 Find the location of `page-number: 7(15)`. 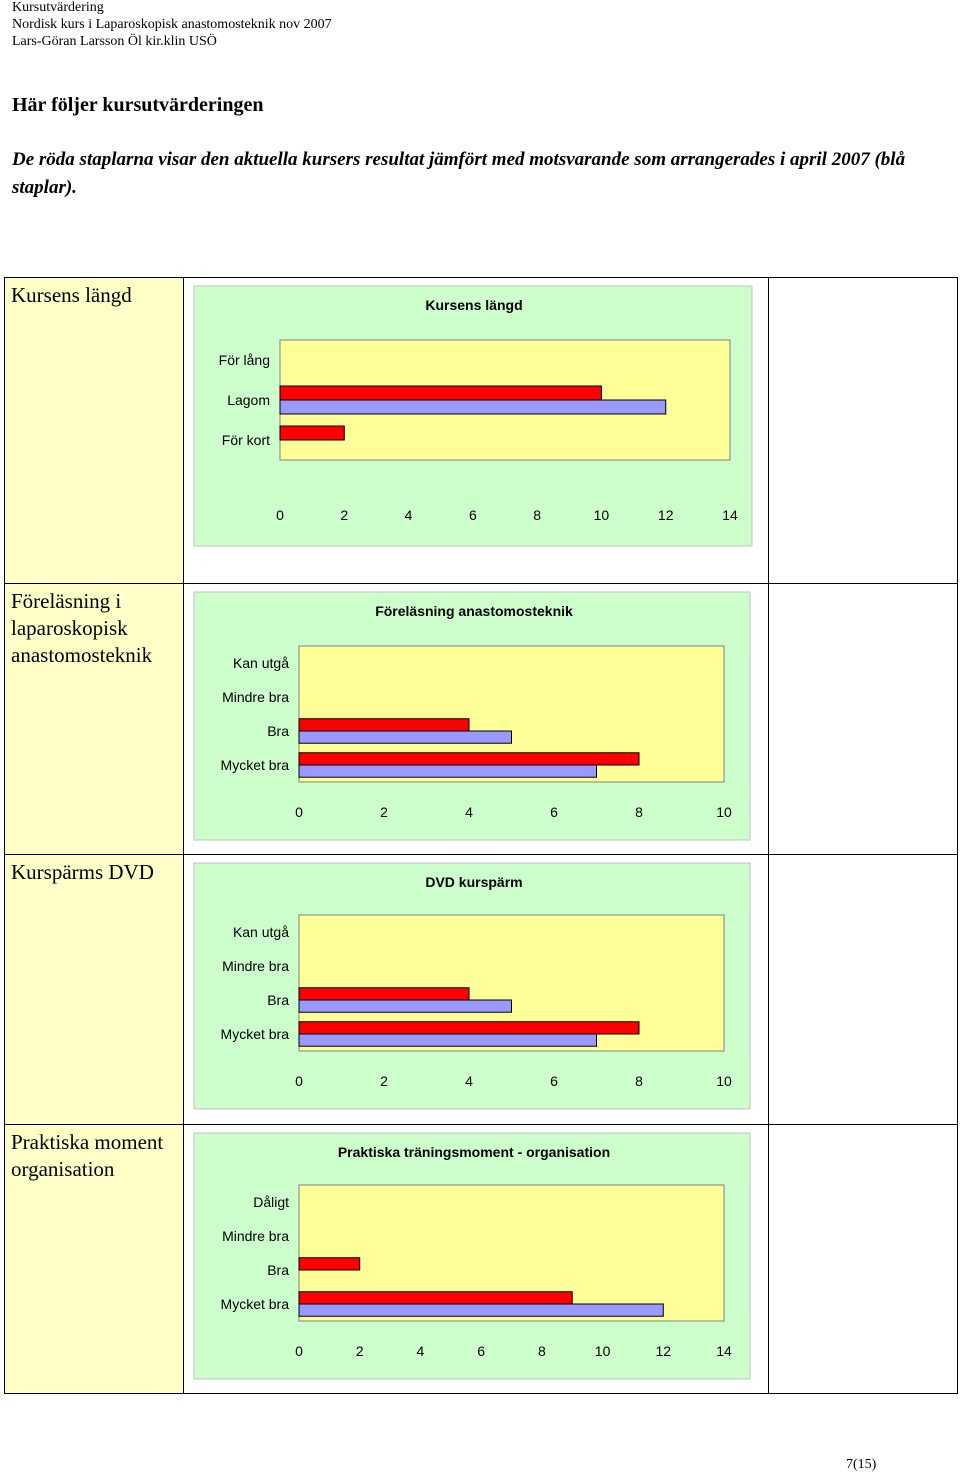

page-number: 7(15) is located at coordinates (861, 1464).